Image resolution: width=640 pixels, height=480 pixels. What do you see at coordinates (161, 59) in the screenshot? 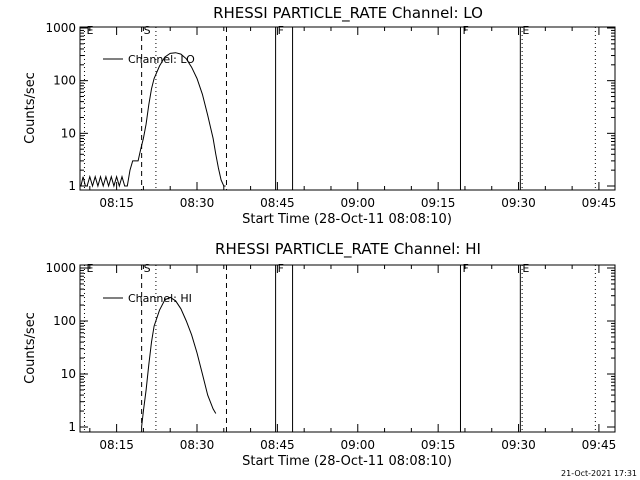
I see `legend-label: Channel: LO` at bounding box center [161, 59].